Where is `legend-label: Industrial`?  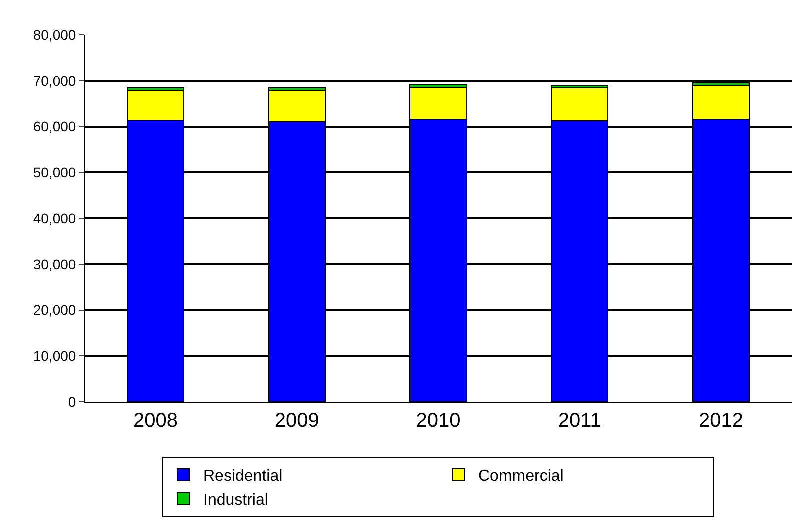 legend-label: Industrial is located at coordinates (236, 500).